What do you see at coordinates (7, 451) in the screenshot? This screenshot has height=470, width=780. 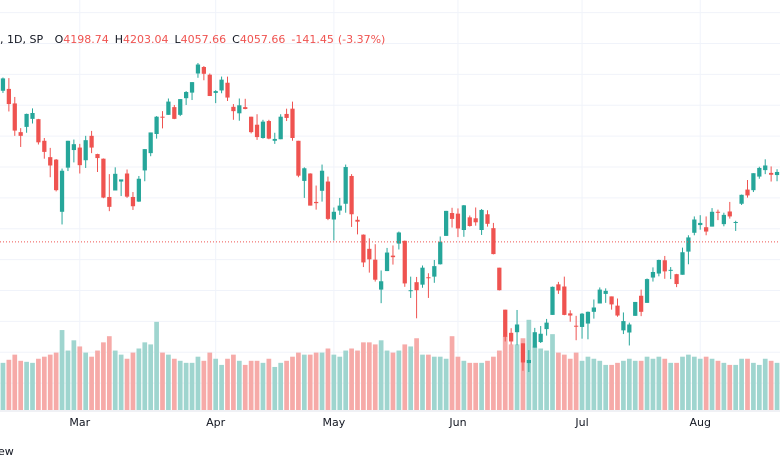 I see `footer: ew` at bounding box center [7, 451].